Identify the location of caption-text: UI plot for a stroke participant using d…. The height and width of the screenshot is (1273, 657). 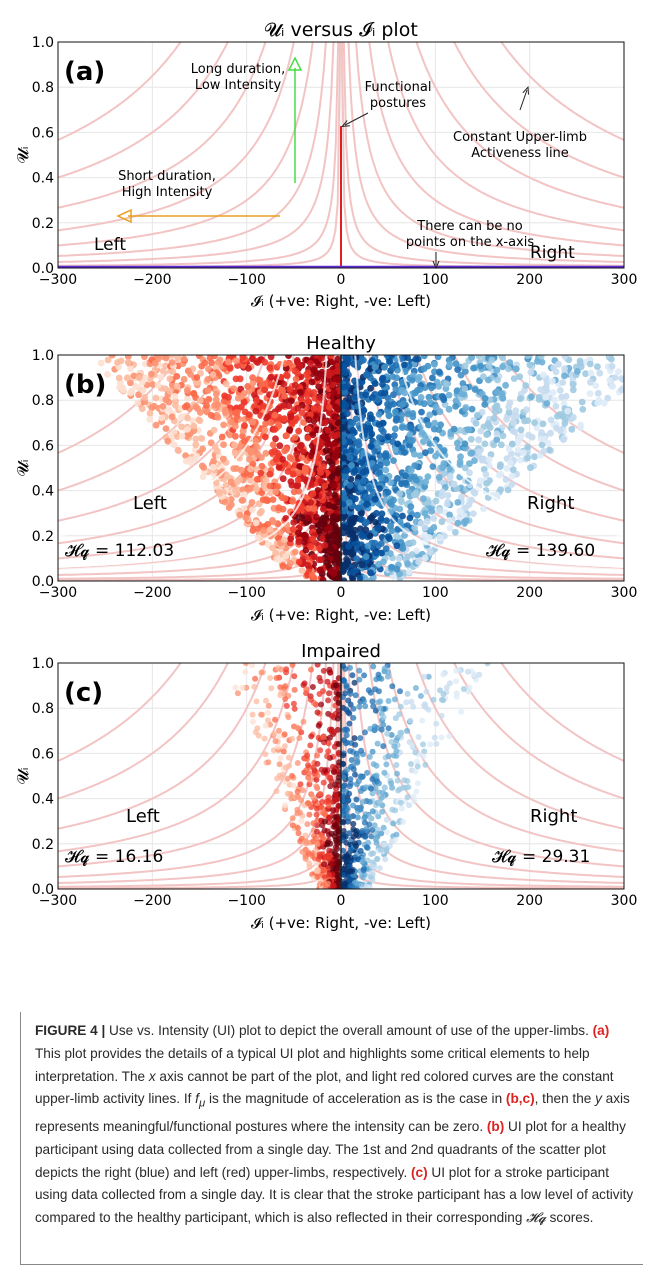
(334, 1195).